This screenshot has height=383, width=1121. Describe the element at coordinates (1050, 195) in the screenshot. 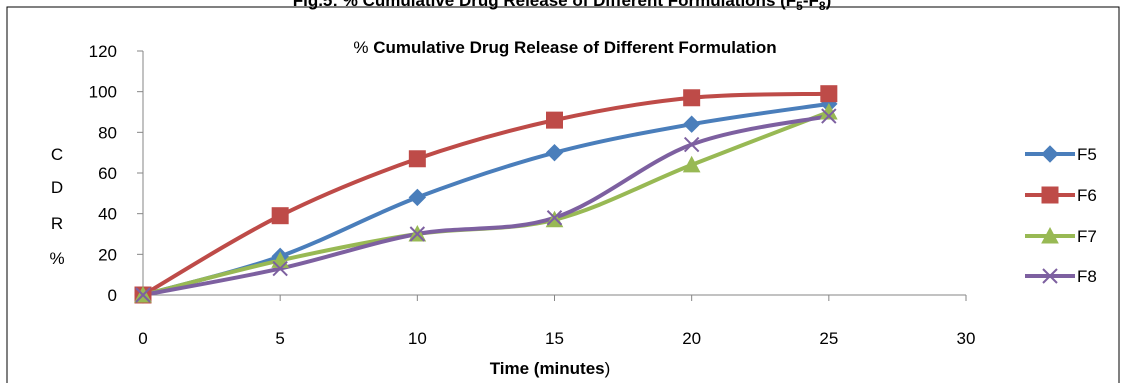

I see `legend-marker-f6` at that location.